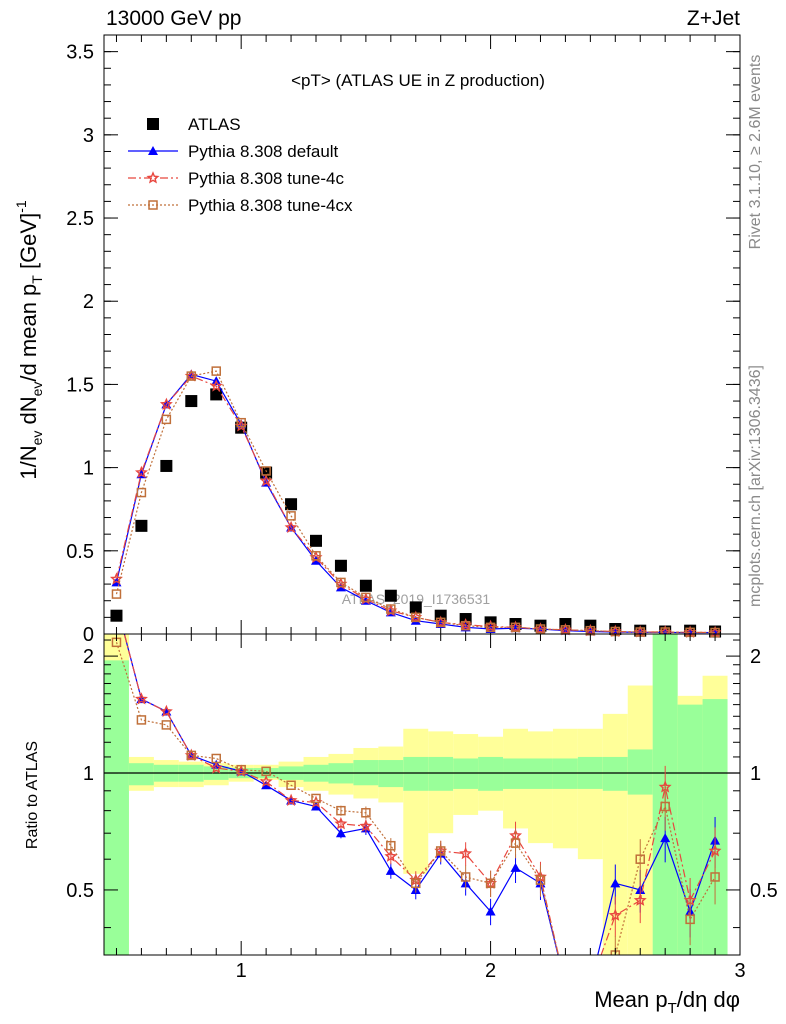  I want to click on top-y-label: 1/Nev dNev/d mean pT [GeV]-1, so click(29, 340).